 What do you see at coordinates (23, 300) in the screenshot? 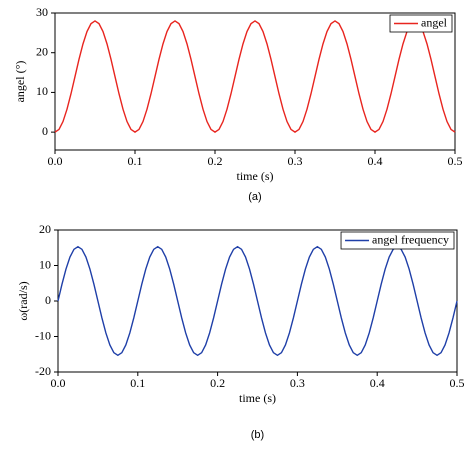
I see `y-axis-label: ω(rad/s)` at bounding box center [23, 300].